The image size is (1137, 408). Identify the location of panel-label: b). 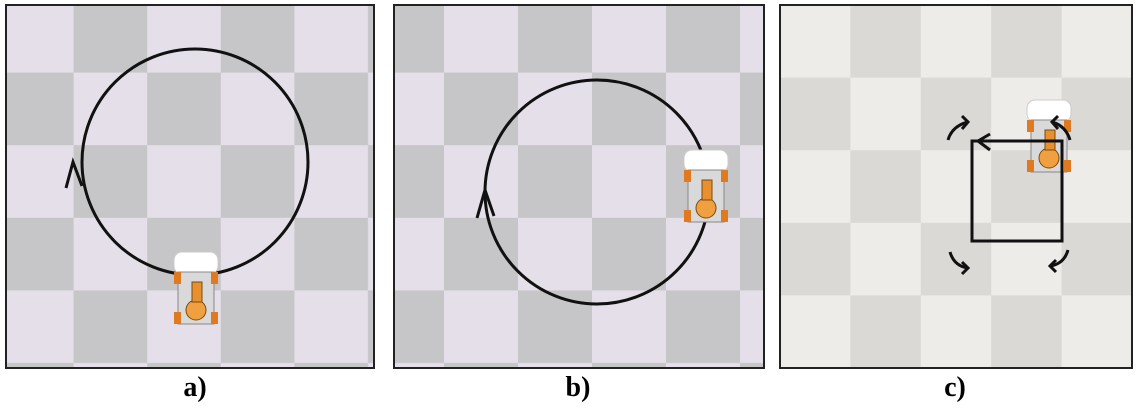
(578, 387).